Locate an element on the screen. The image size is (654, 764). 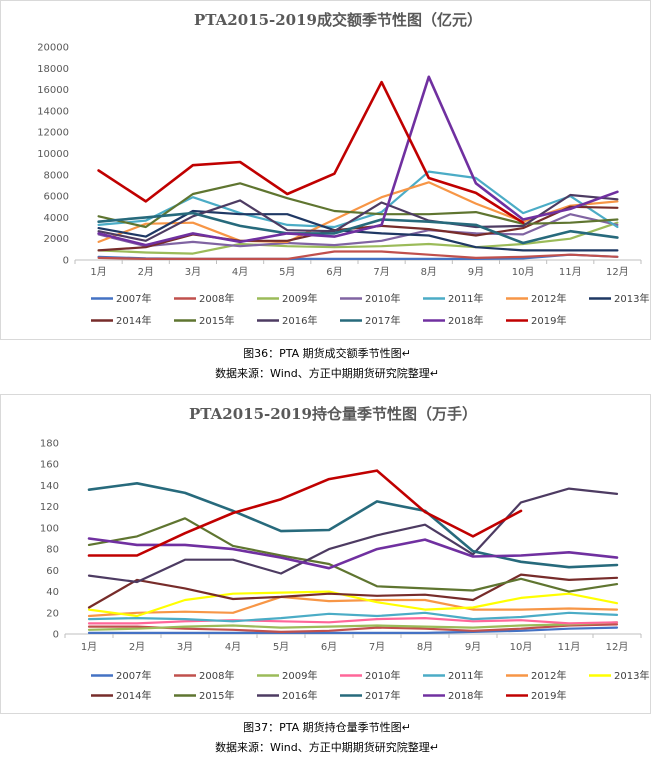
figure37-source: 数据来源：Wind、方正中期期货研究院整理↵ is located at coordinates (327, 747).